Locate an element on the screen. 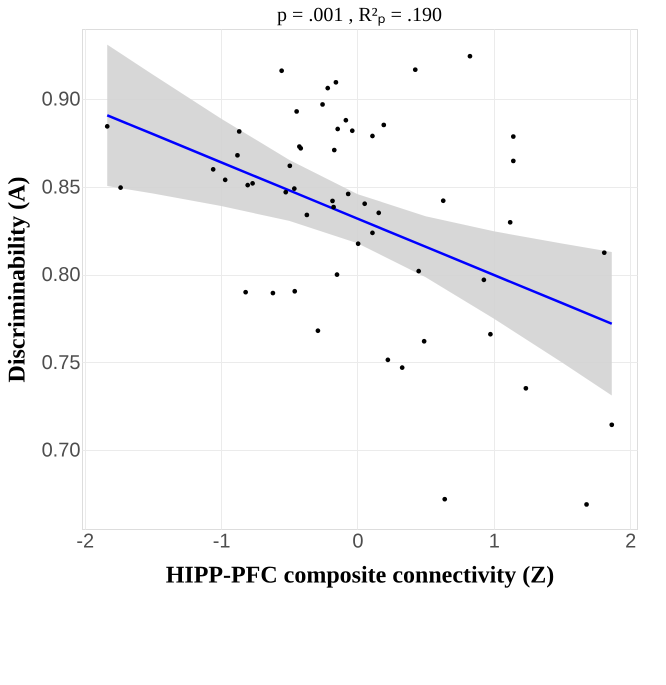  x-tick-label: 1 is located at coordinates (494, 541).